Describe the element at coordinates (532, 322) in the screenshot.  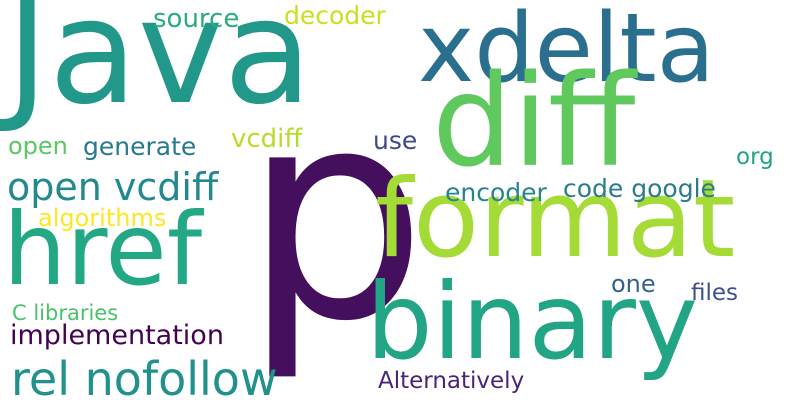
I see `word-binary: binary` at that location.